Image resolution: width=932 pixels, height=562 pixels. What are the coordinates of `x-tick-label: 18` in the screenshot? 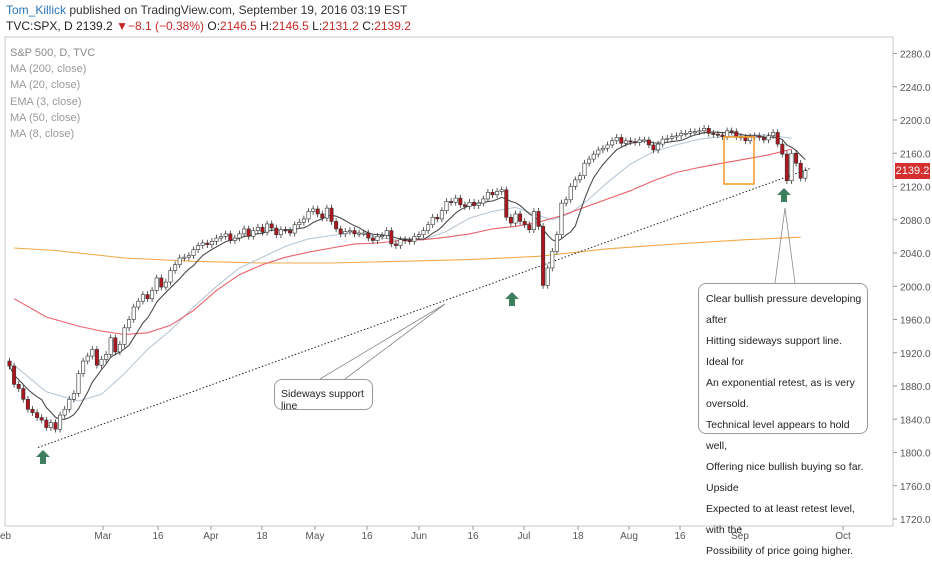 It's located at (262, 536).